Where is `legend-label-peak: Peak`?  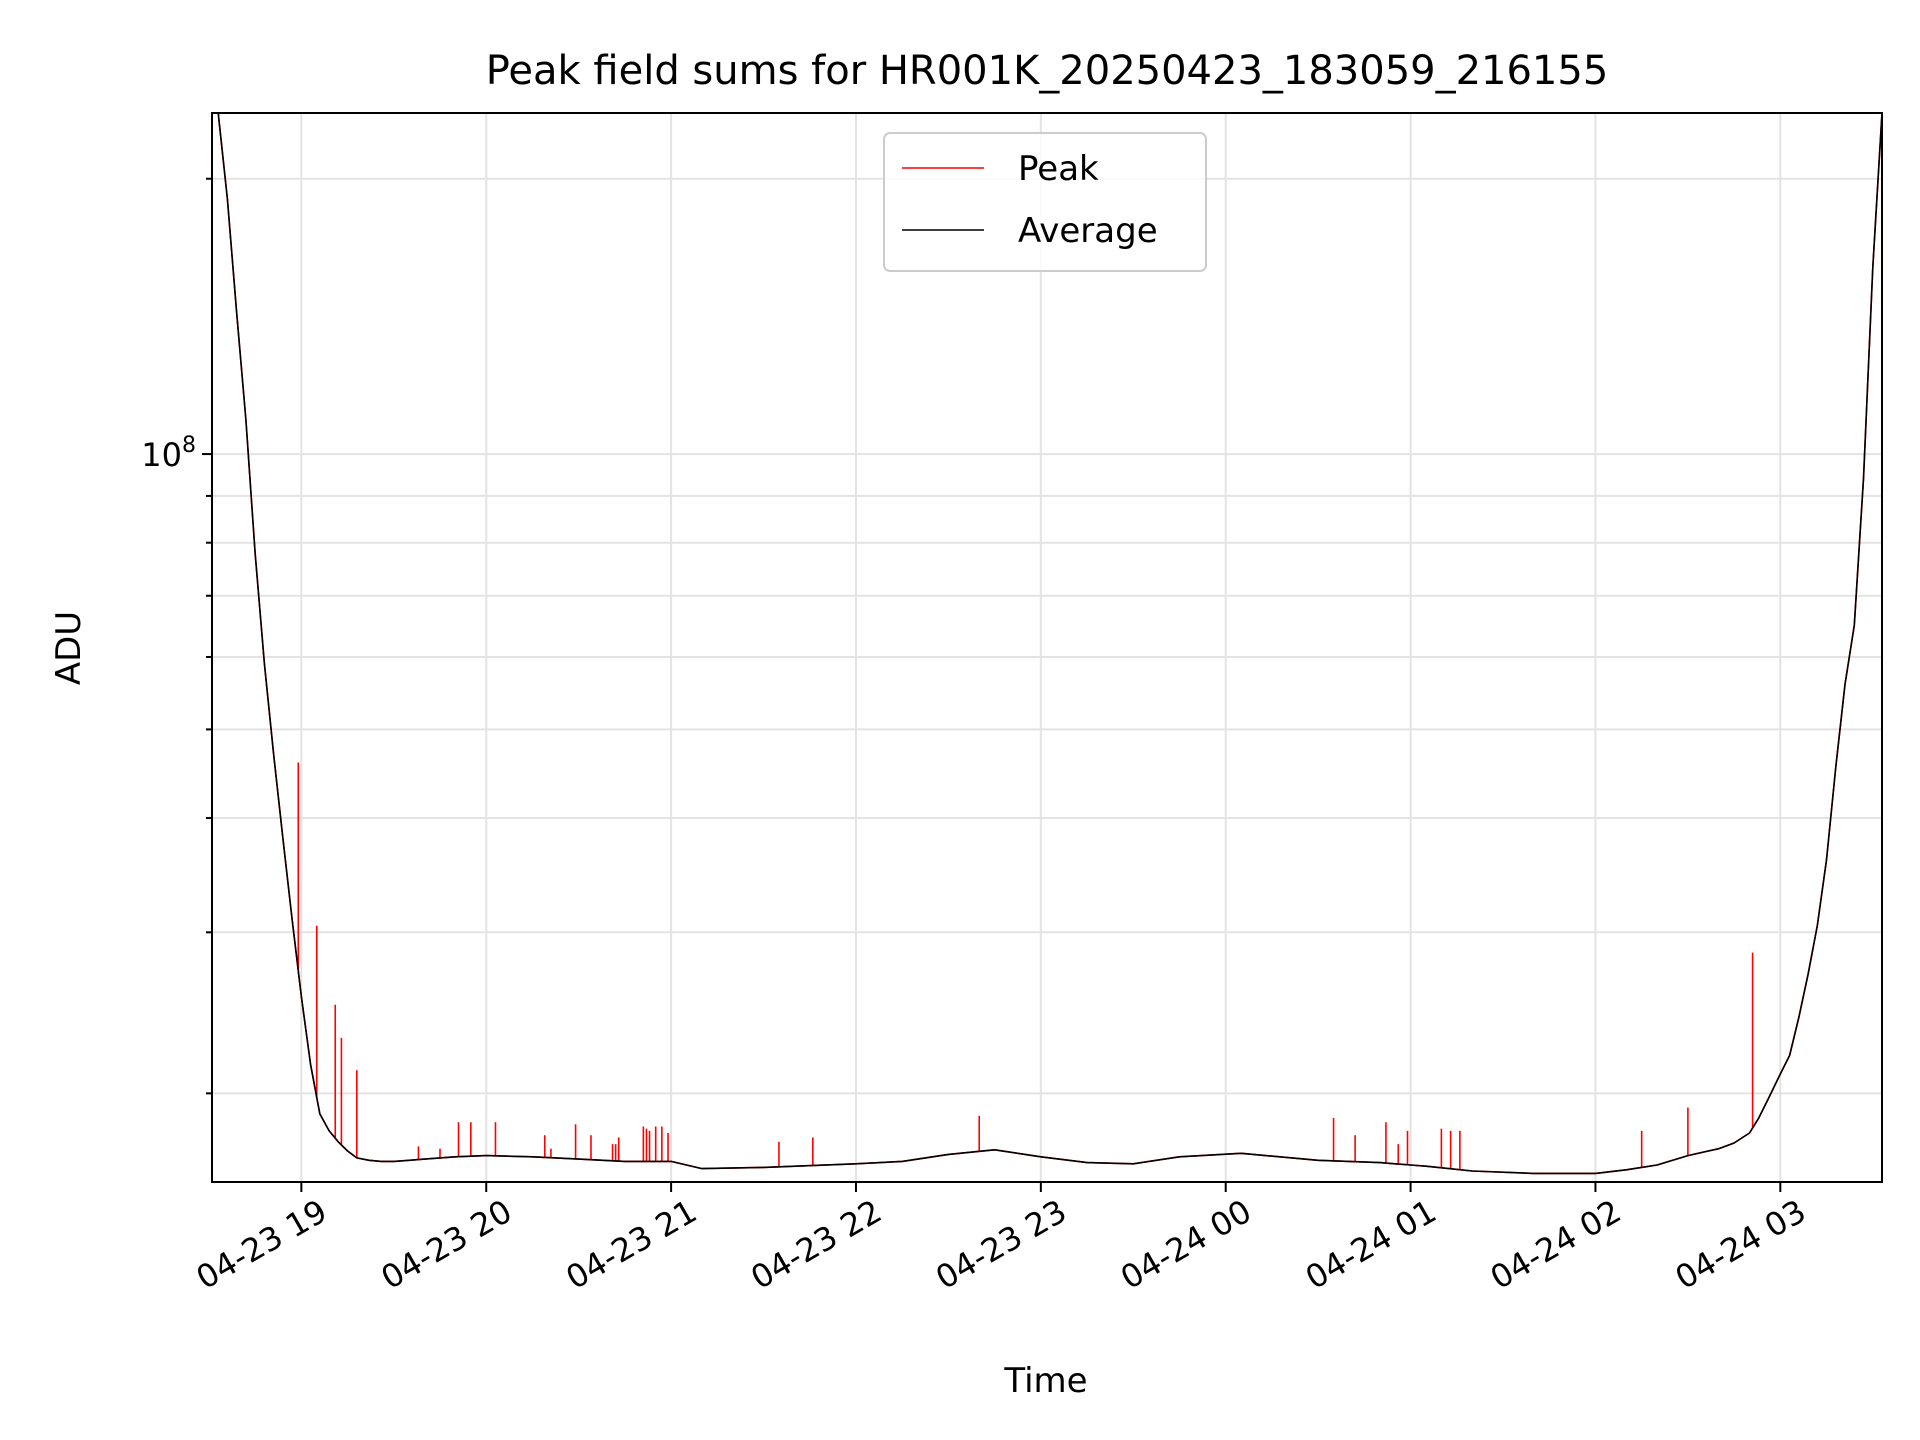 legend-label-peak: Peak is located at coordinates (1058, 169).